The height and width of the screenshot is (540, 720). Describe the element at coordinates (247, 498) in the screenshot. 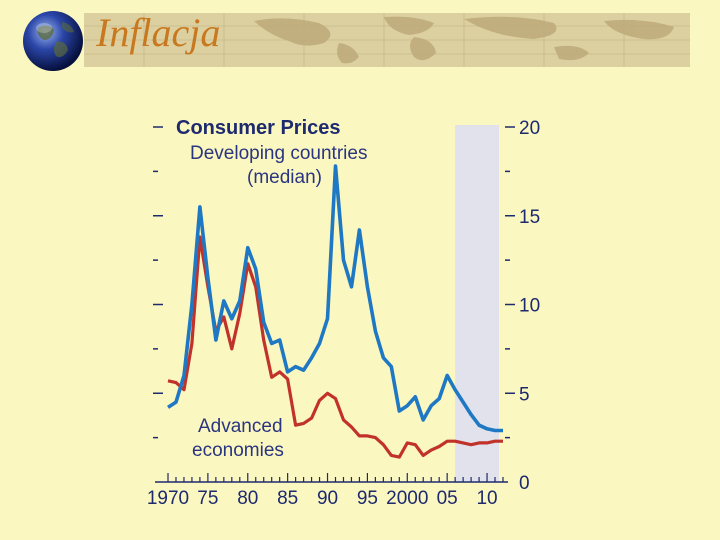

I see `x-tick-label: 80` at that location.